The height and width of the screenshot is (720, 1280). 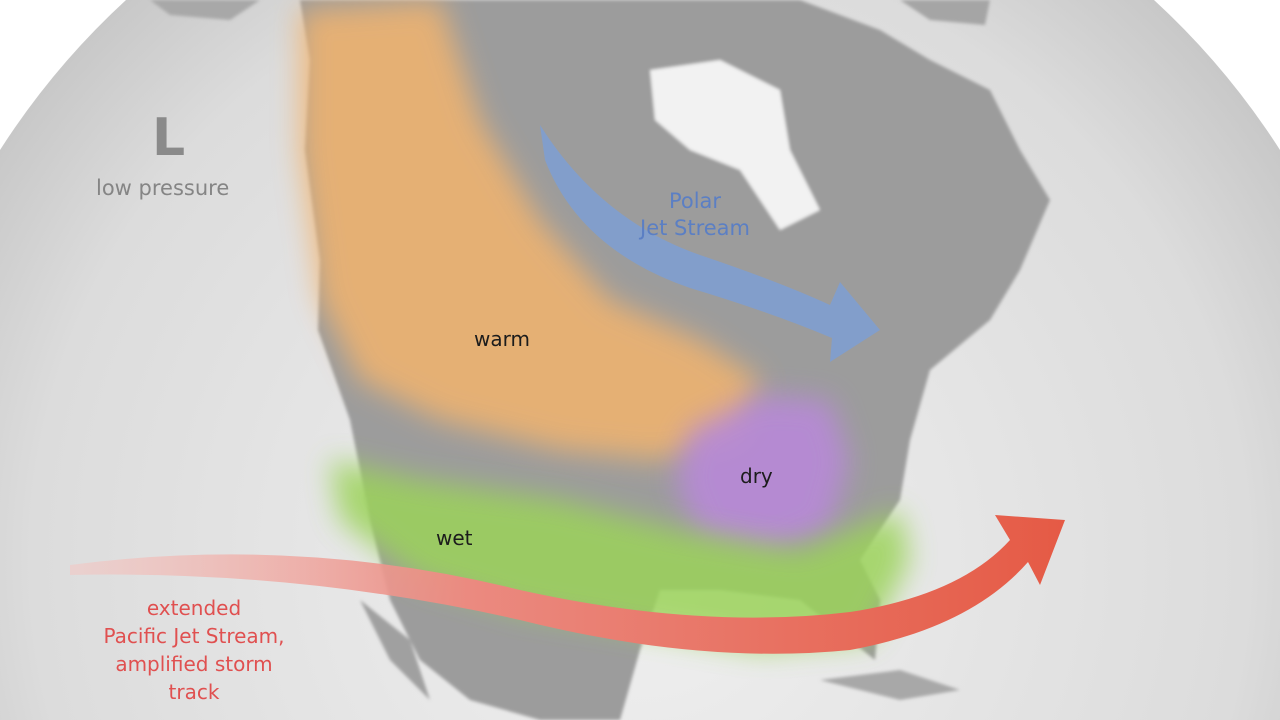 I want to click on low-pressure-label: low pressure, so click(x=163, y=188).